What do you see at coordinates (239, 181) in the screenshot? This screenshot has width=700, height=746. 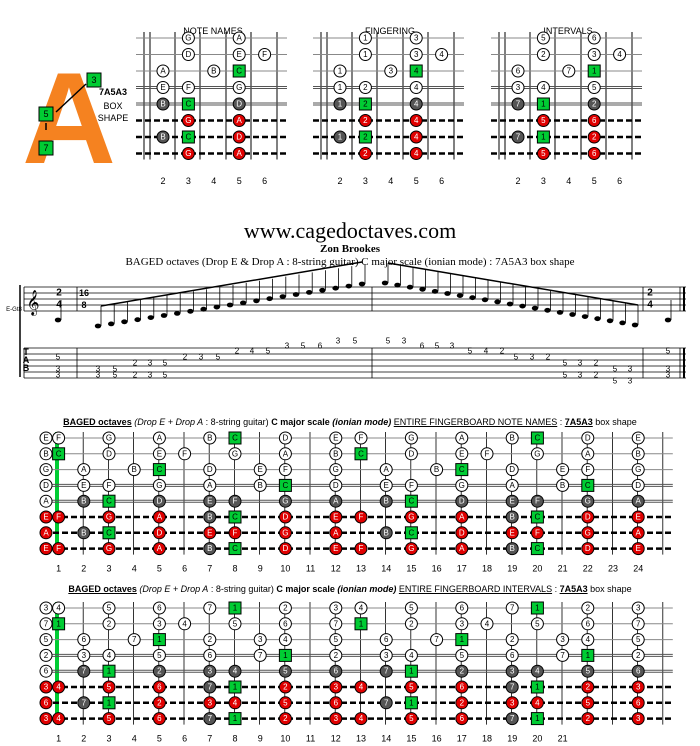 I see `diagram-fret-number: 5` at bounding box center [239, 181].